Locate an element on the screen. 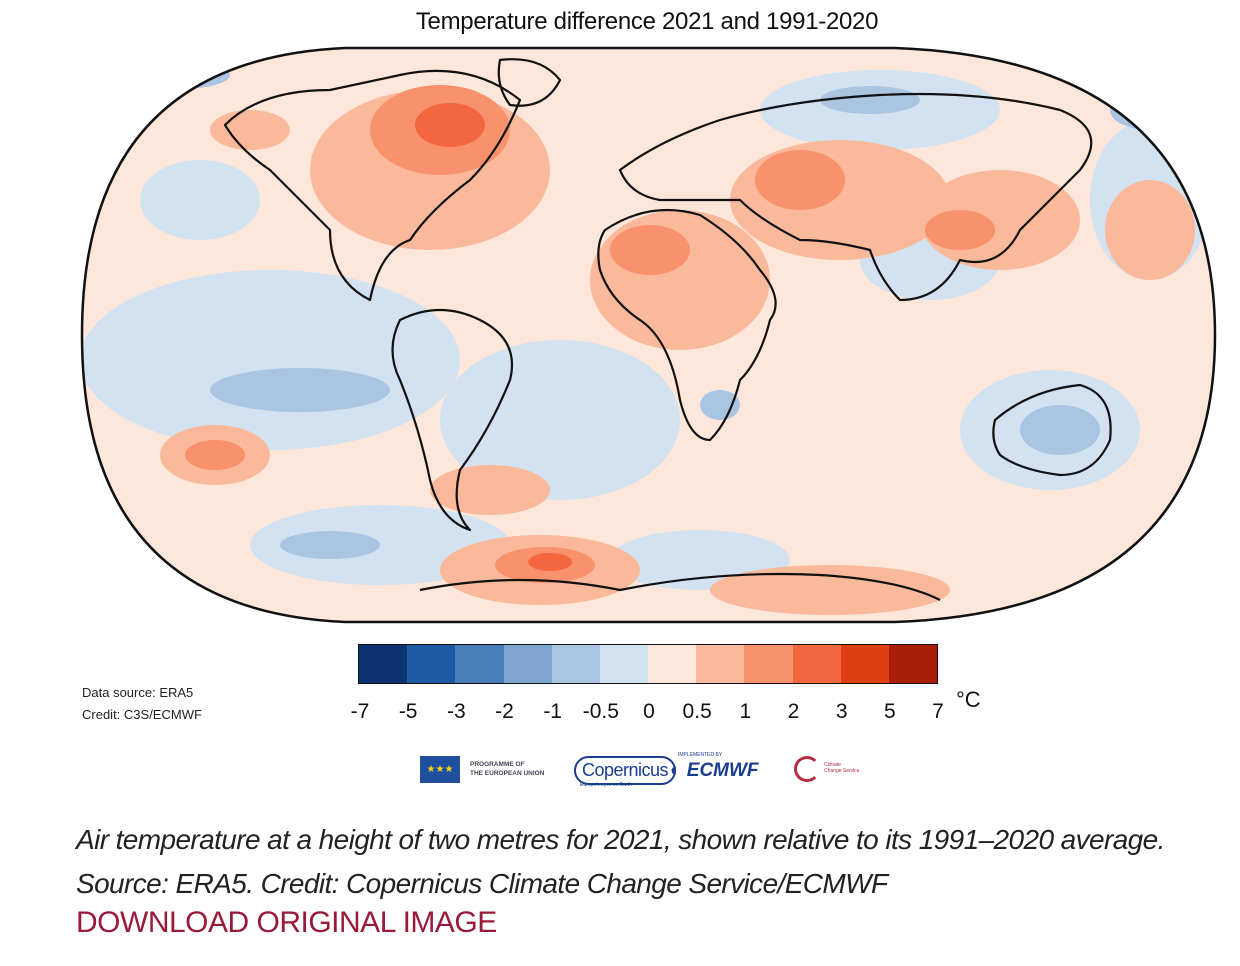  legend-tick-label: 3 is located at coordinates (841, 711).